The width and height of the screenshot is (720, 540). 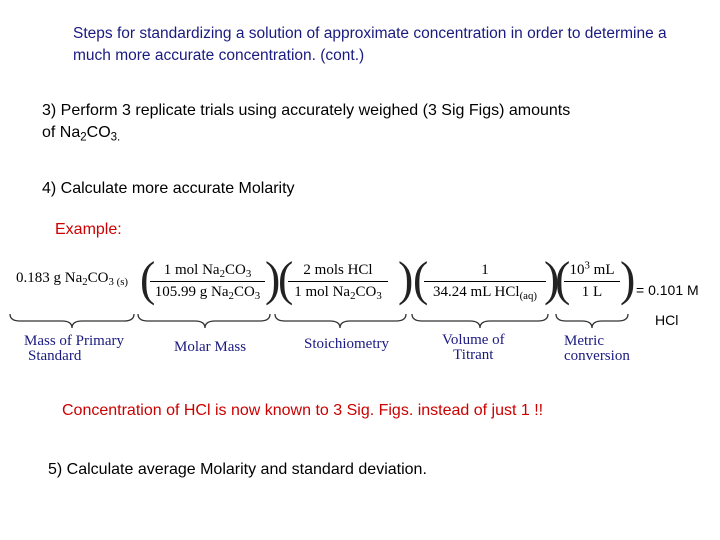 I want to click on paren-open-2: (, so click(x=286, y=278).